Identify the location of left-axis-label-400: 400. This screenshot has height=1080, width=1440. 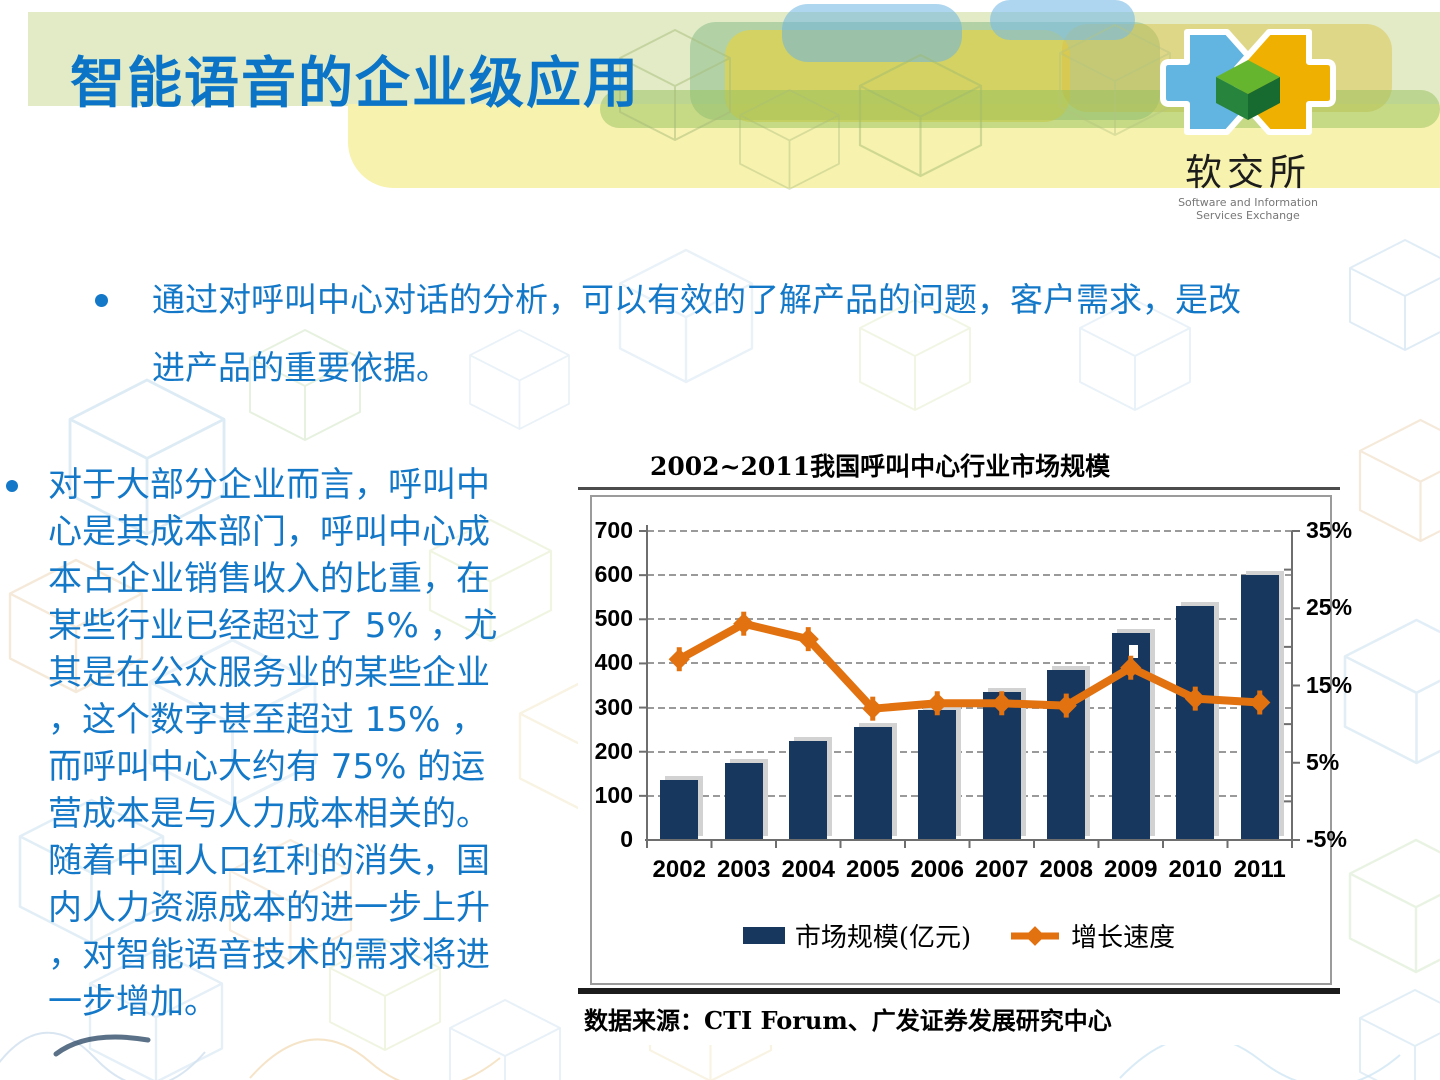
(613, 662).